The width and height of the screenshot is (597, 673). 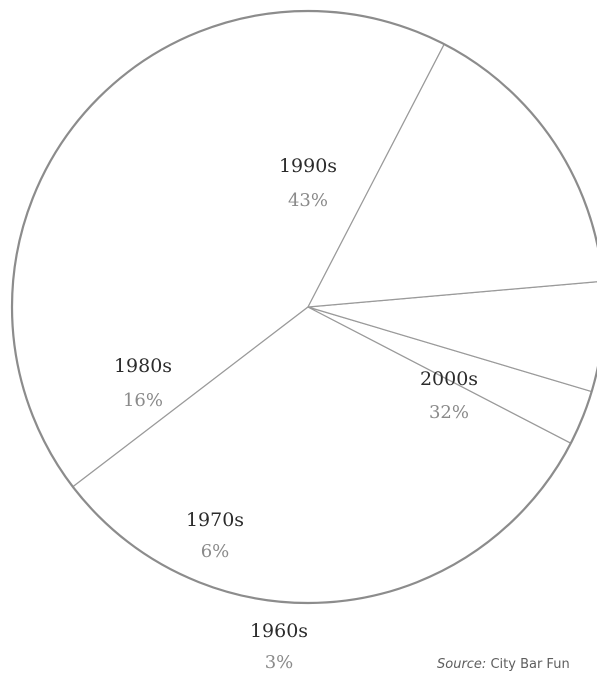 I want to click on source-note: Source: City Bar Fun, so click(x=503, y=664).